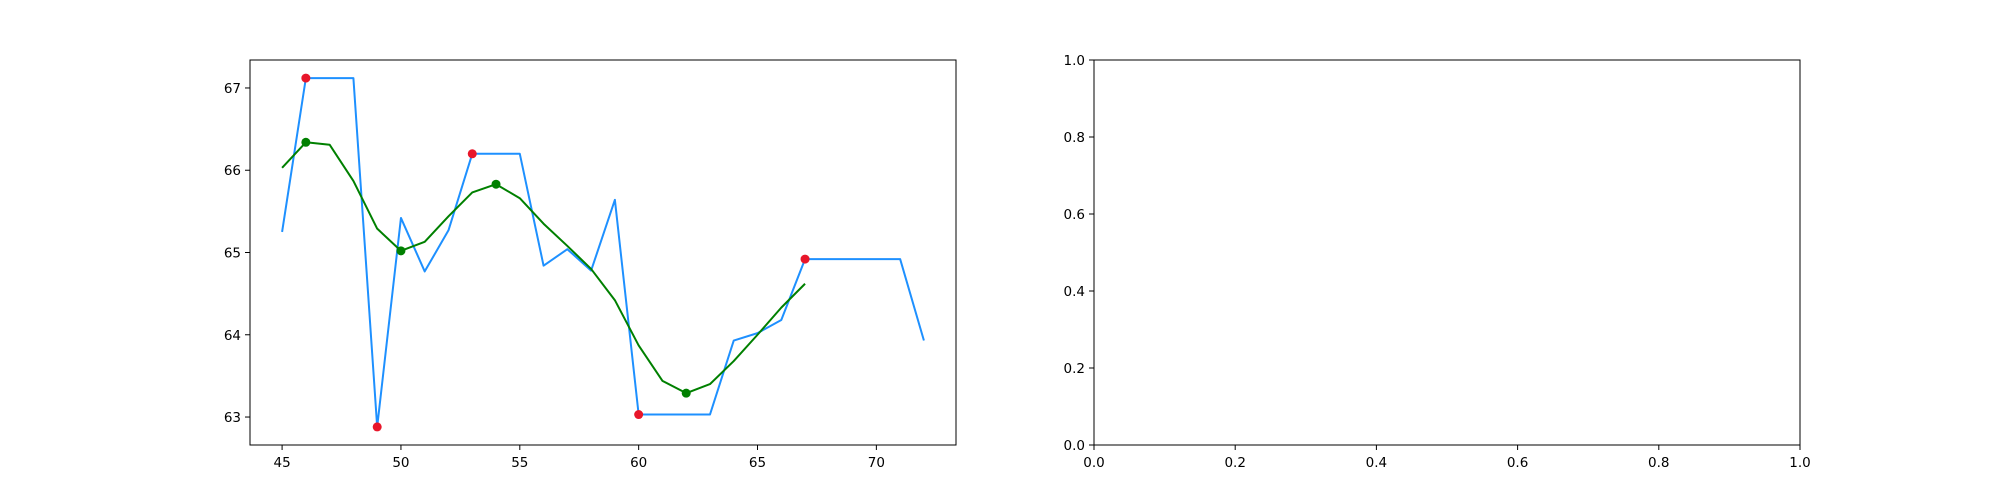 The image size is (2000, 500). What do you see at coordinates (1074, 61) in the screenshot?
I see `y-tick-label: 1.0` at bounding box center [1074, 61].